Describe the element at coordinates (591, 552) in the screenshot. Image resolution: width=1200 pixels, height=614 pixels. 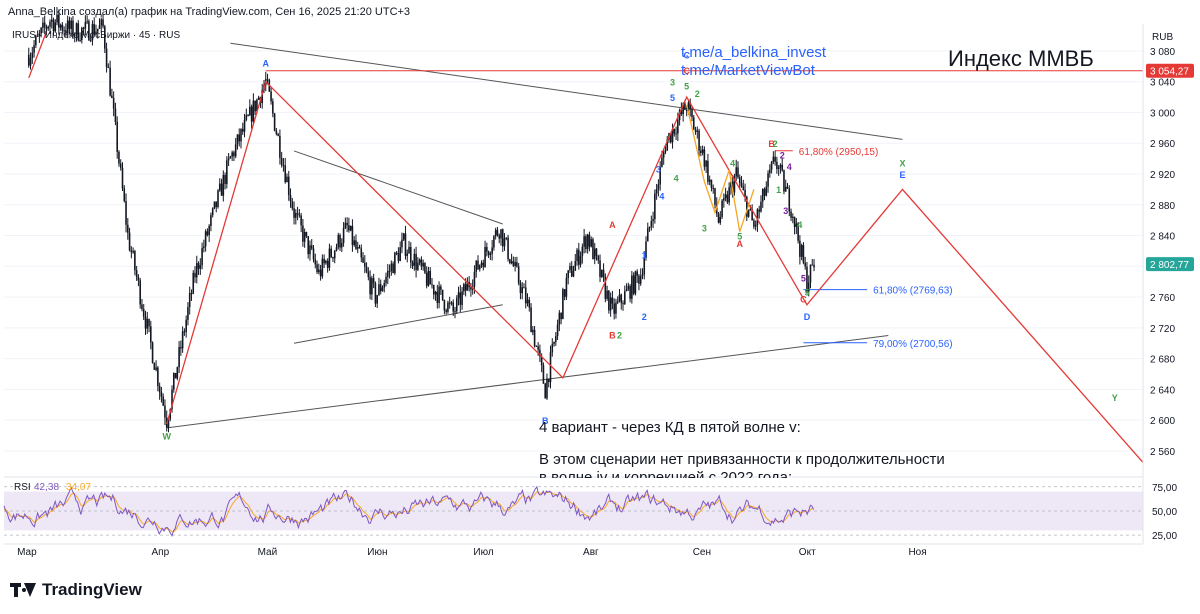
I see `x-tick-label: Авг` at that location.